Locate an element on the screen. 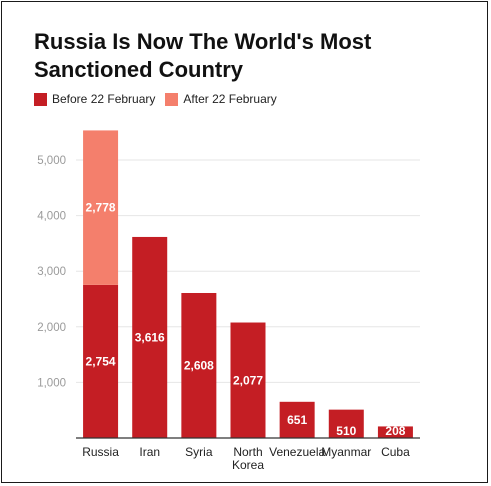 The image size is (491, 486). category-label: Myanmar is located at coordinates (346, 452).